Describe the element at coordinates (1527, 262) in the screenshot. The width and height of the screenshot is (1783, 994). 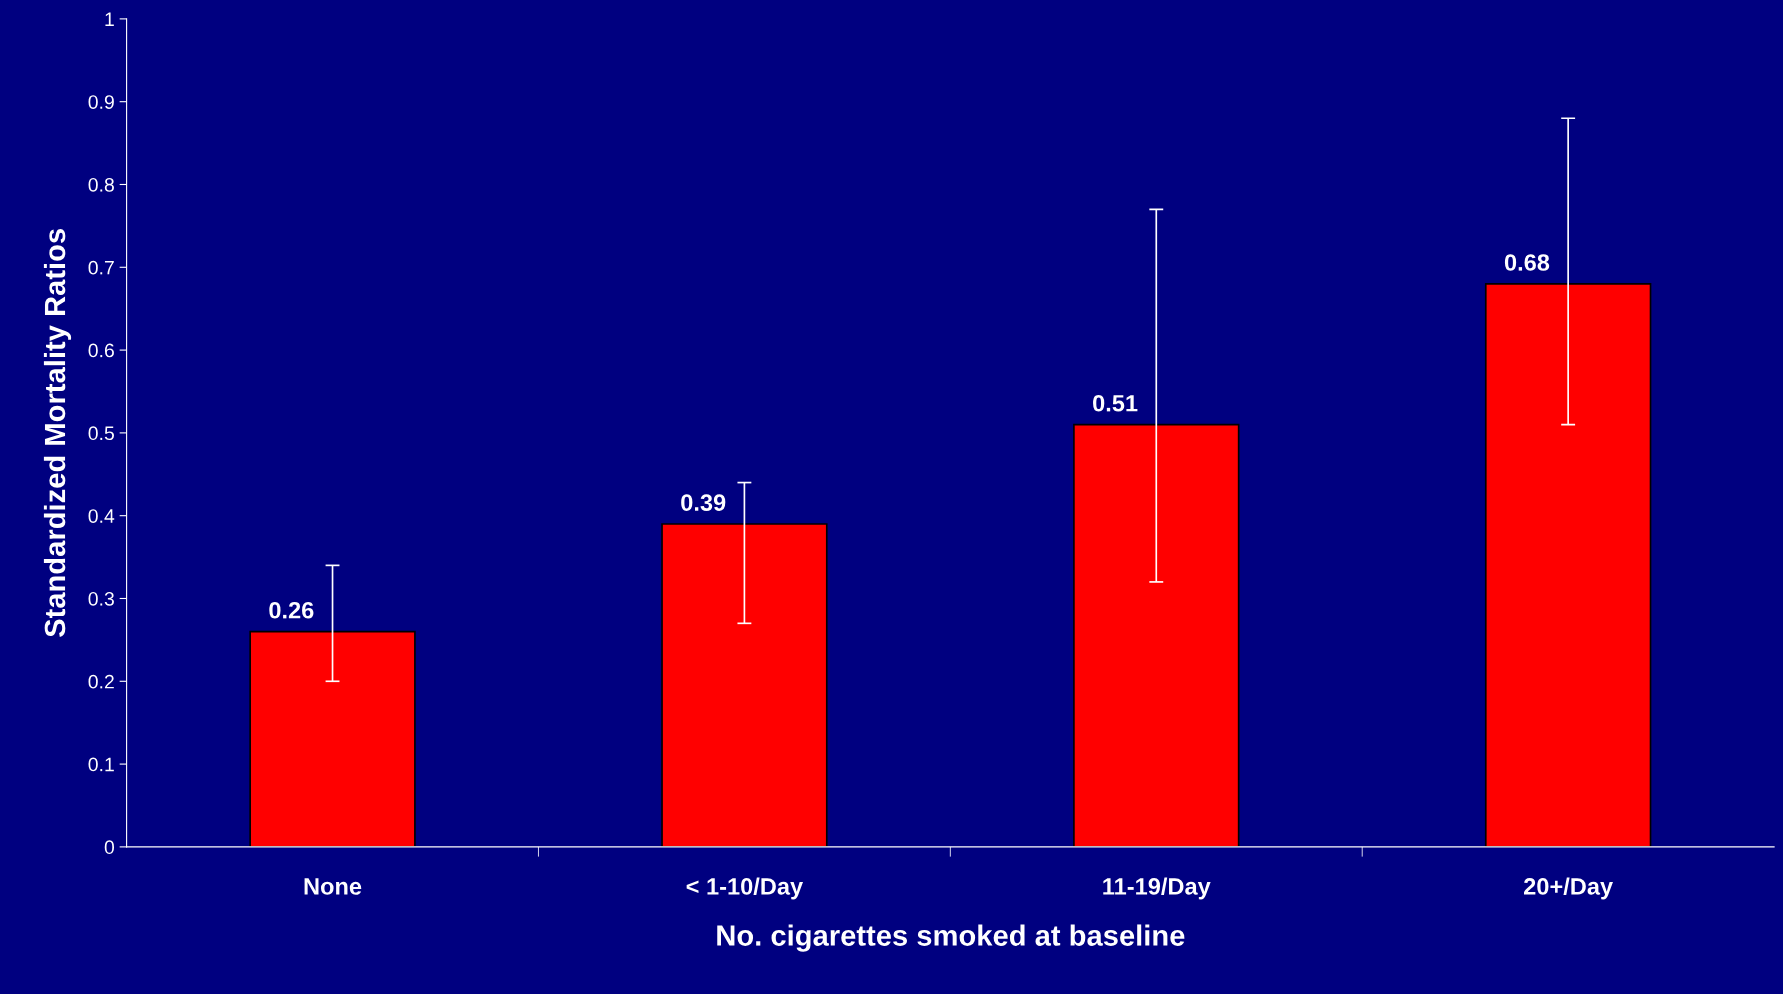
I see `data-label: 0.68` at that location.